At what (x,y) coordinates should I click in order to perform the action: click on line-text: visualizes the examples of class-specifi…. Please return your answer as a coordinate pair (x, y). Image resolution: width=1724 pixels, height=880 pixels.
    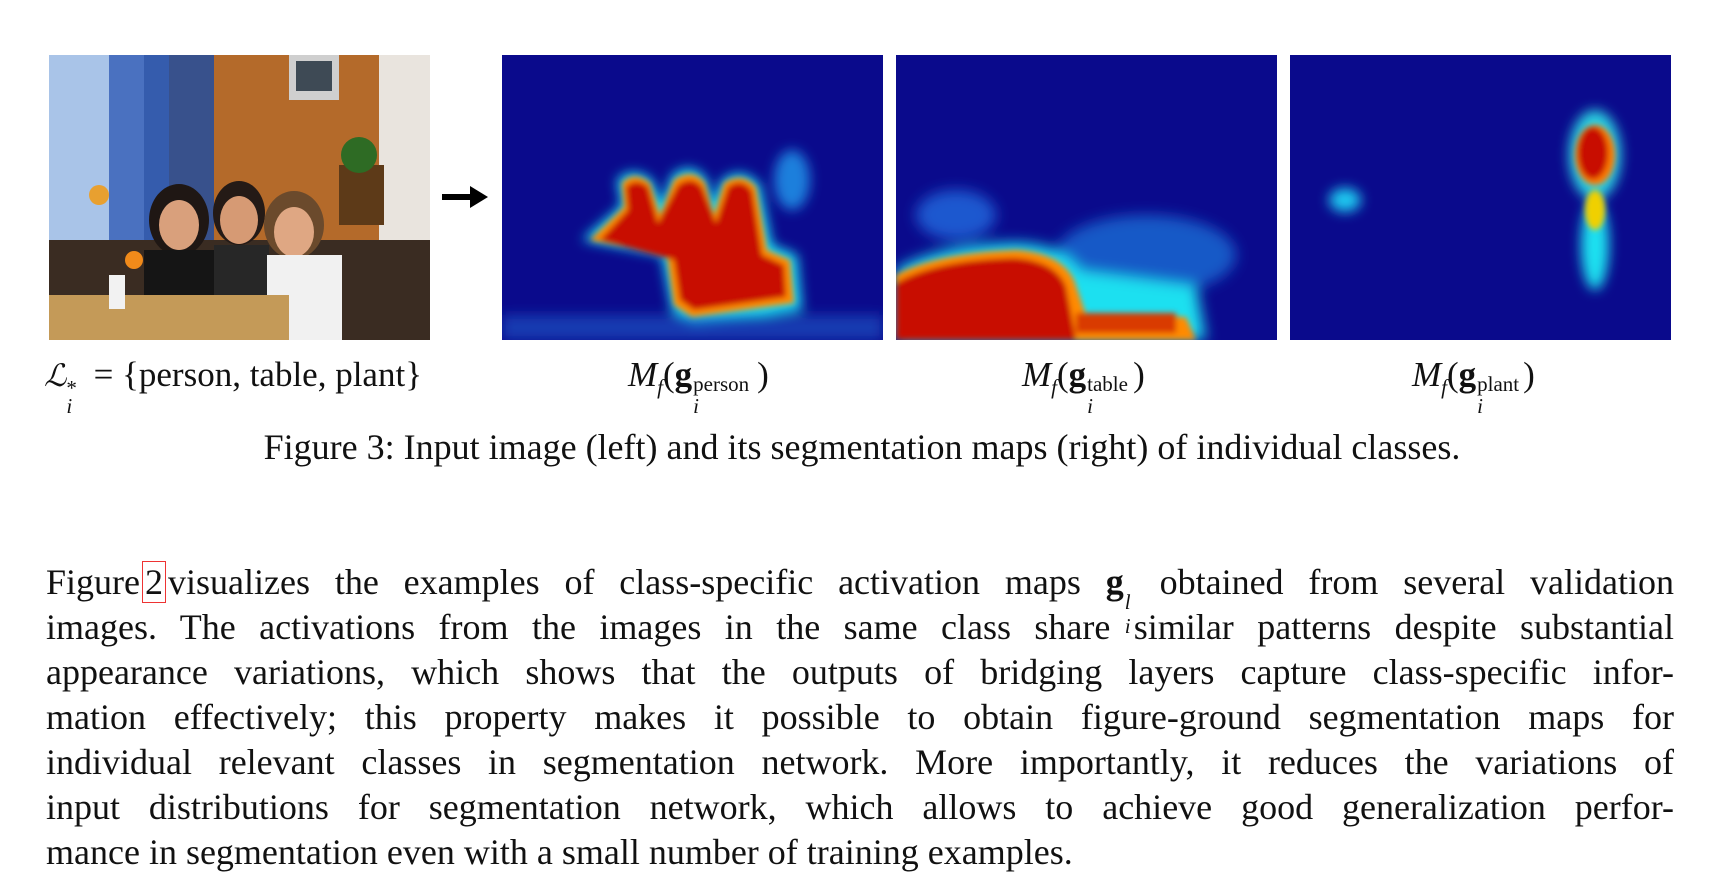
    Looking at the image, I should click on (624, 582).